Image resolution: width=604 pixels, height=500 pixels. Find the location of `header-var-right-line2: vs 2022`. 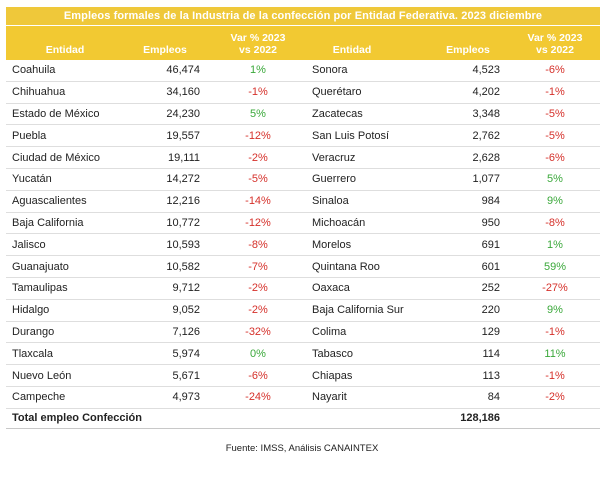

header-var-right-line2: vs 2022 is located at coordinates (555, 50).